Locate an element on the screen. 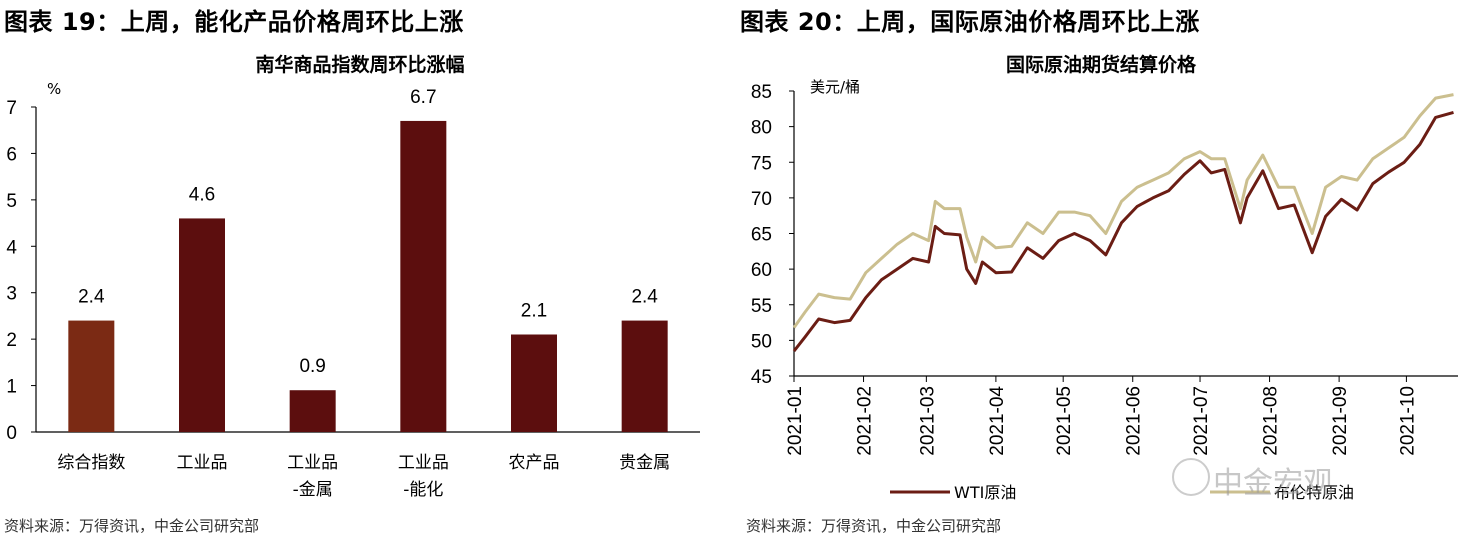 This screenshot has height=540, width=1462. line-x-tick-label: 2021-09 is located at coordinates (1340, 421).